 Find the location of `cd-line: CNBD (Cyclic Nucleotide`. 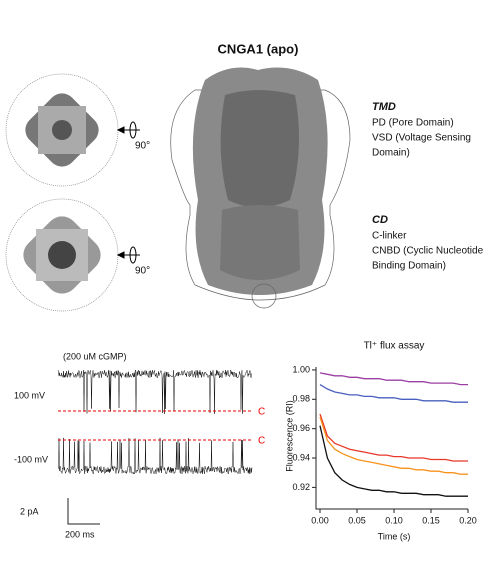

cd-line: CNBD (Cyclic Nucleotide is located at coordinates (428, 251).